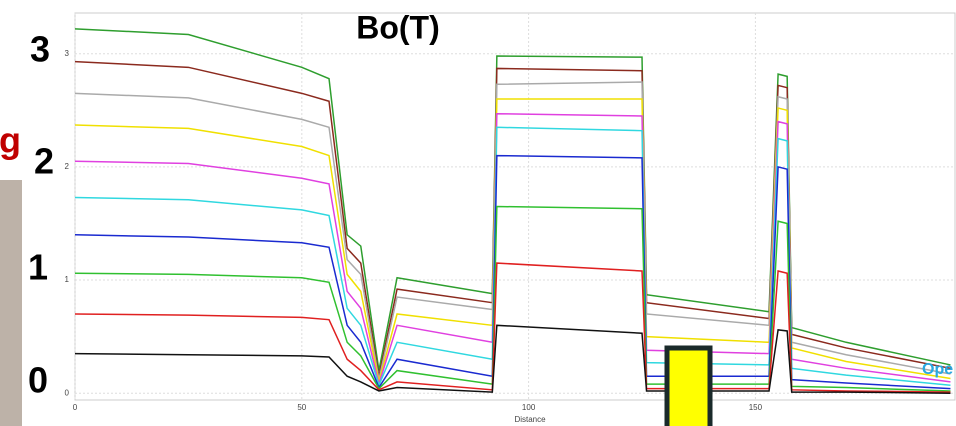 The height and width of the screenshot is (426, 956). What do you see at coordinates (529, 407) in the screenshot?
I see `x-tick-label: 100` at bounding box center [529, 407].